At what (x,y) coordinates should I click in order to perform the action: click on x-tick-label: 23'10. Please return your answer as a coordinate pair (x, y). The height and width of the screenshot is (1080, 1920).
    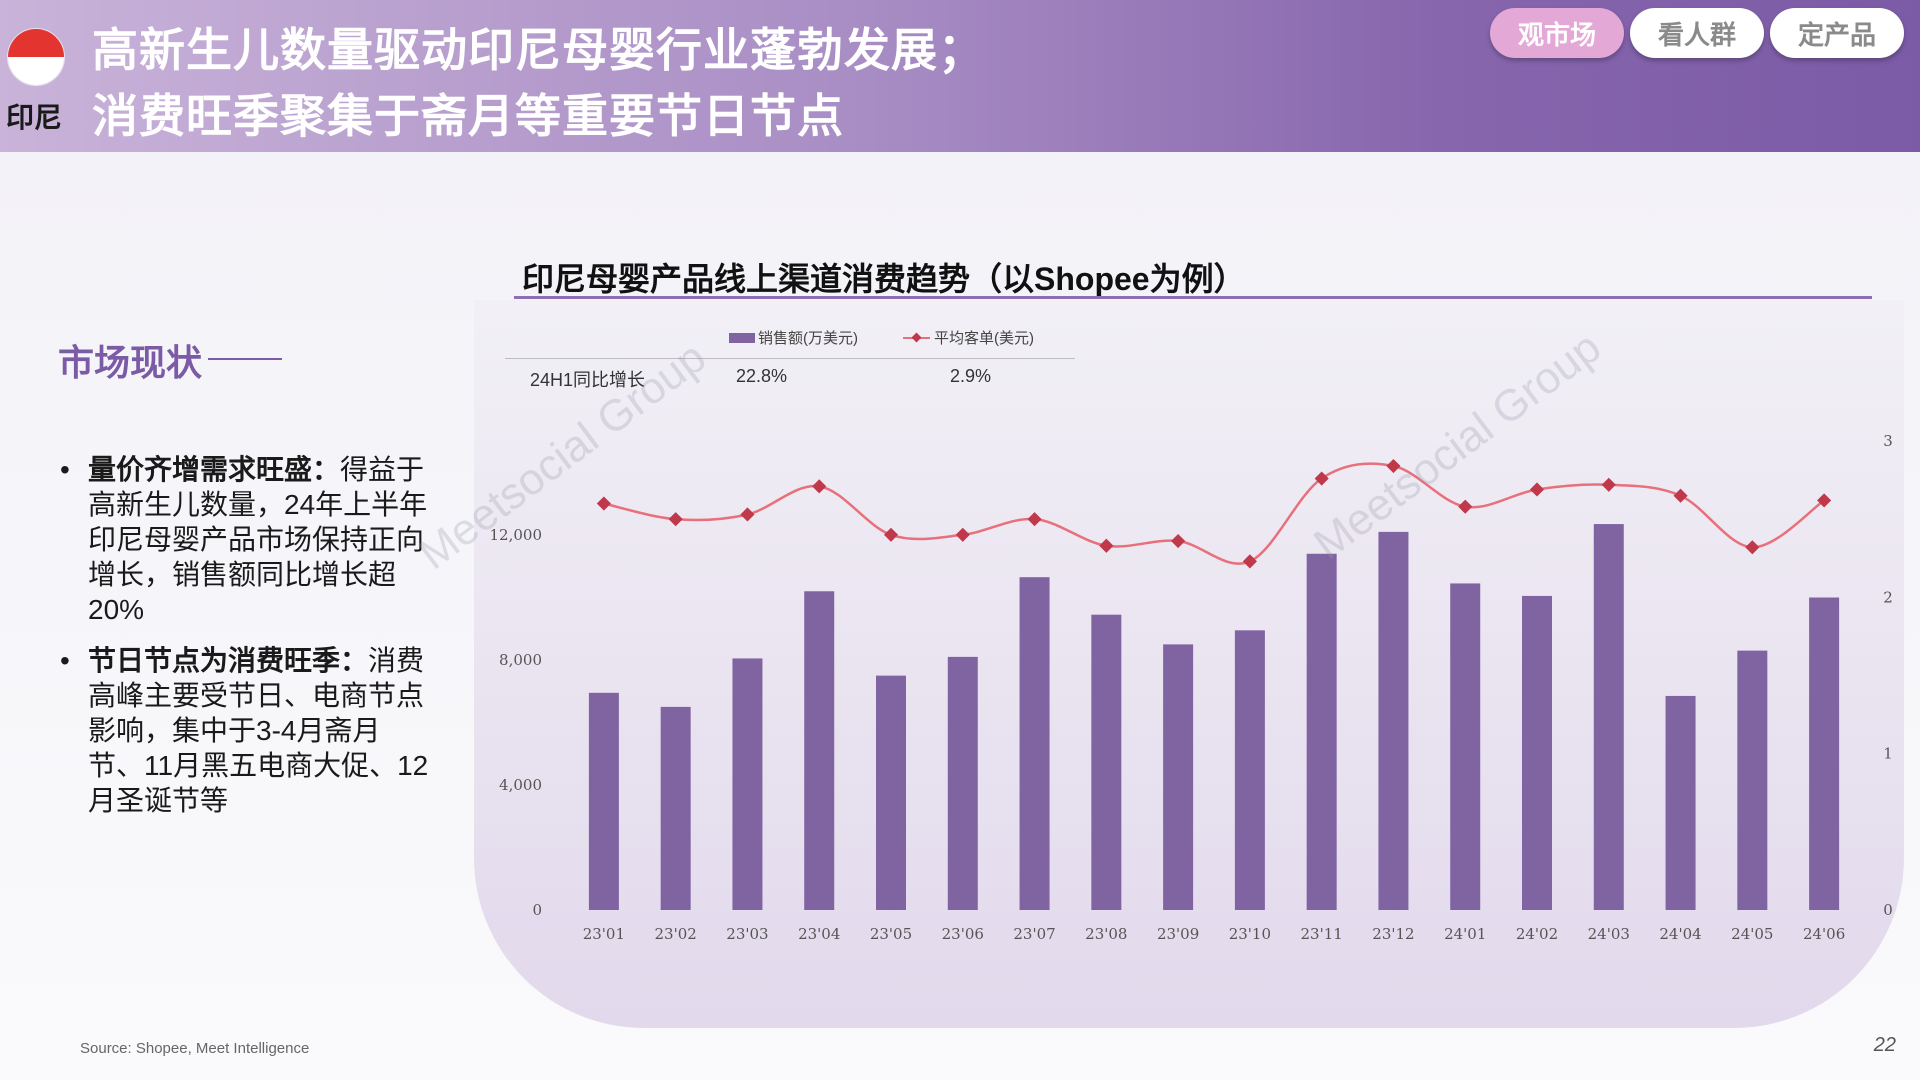
    Looking at the image, I should click on (1250, 934).